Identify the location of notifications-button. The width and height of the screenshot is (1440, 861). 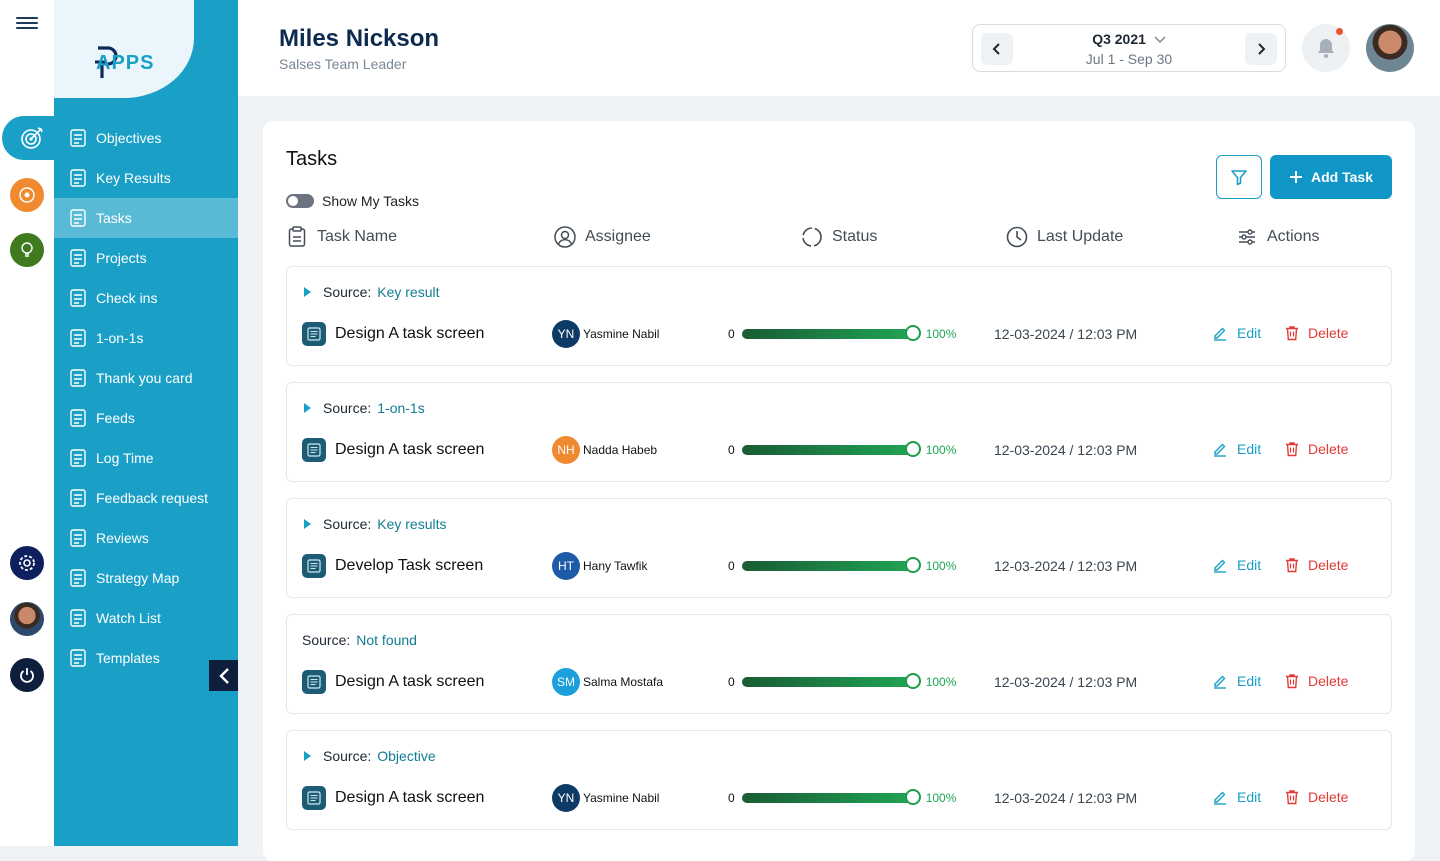
(1326, 48).